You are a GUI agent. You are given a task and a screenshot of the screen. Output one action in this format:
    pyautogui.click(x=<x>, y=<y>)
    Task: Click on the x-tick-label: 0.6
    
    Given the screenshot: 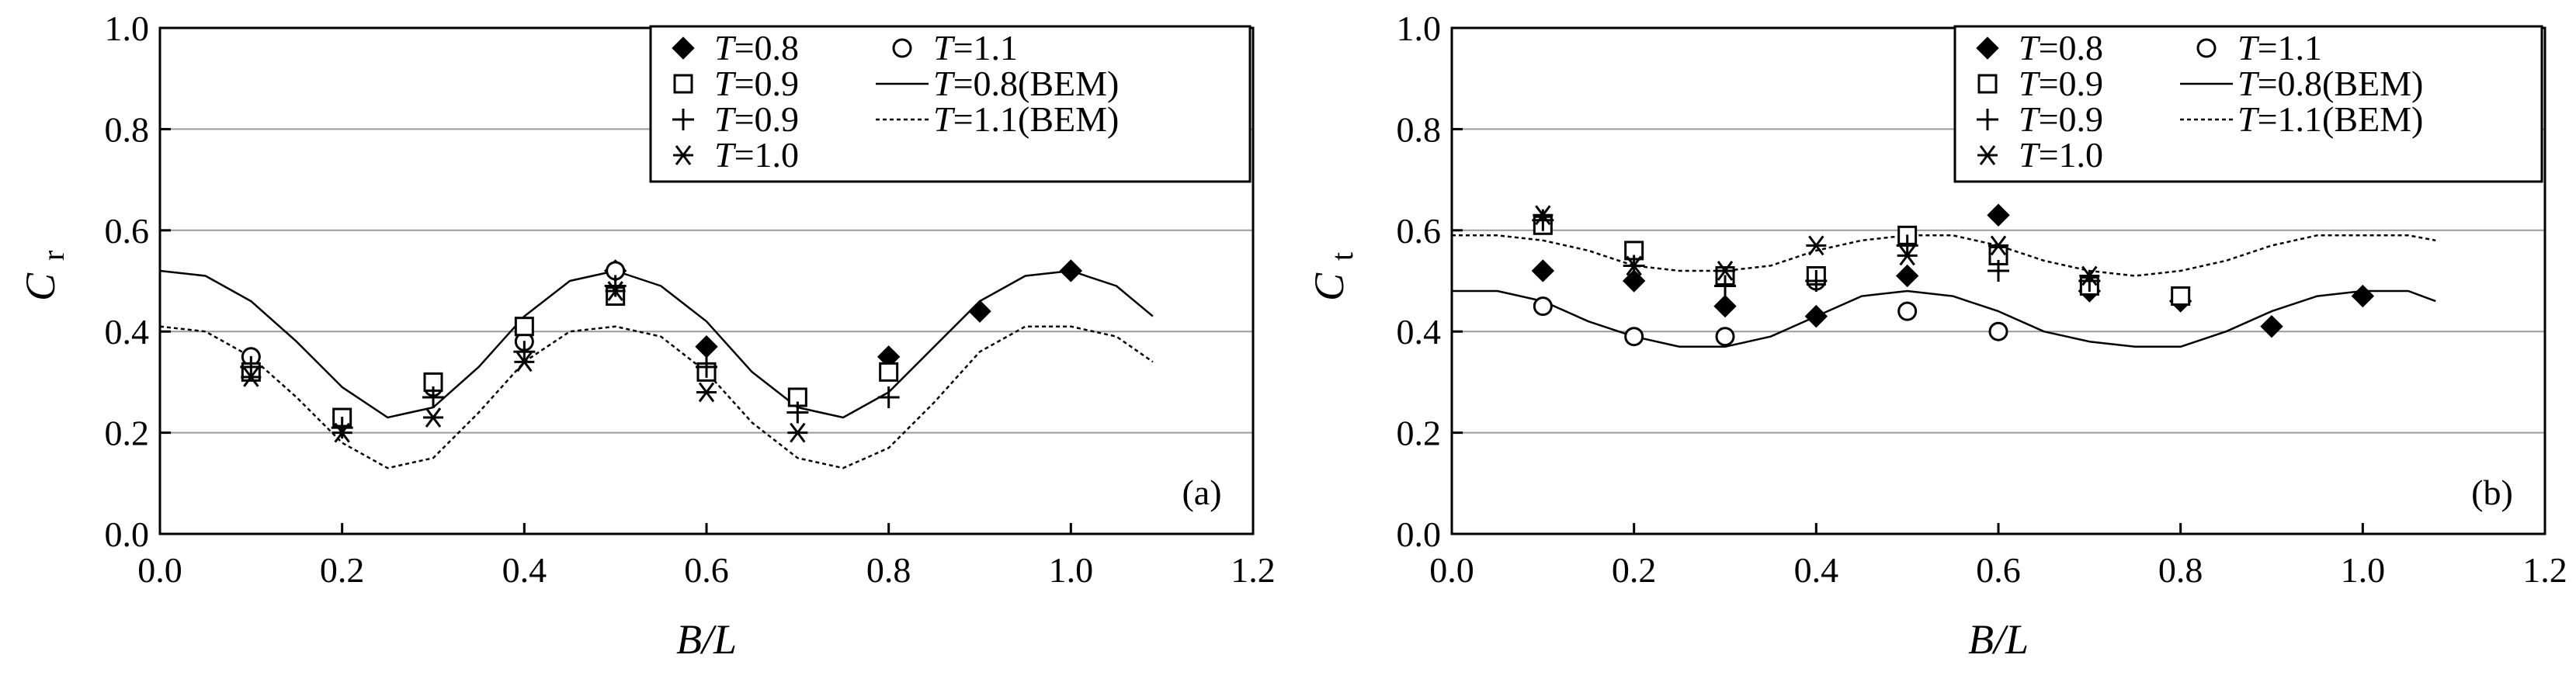 What is the action you would take?
    pyautogui.click(x=706, y=570)
    